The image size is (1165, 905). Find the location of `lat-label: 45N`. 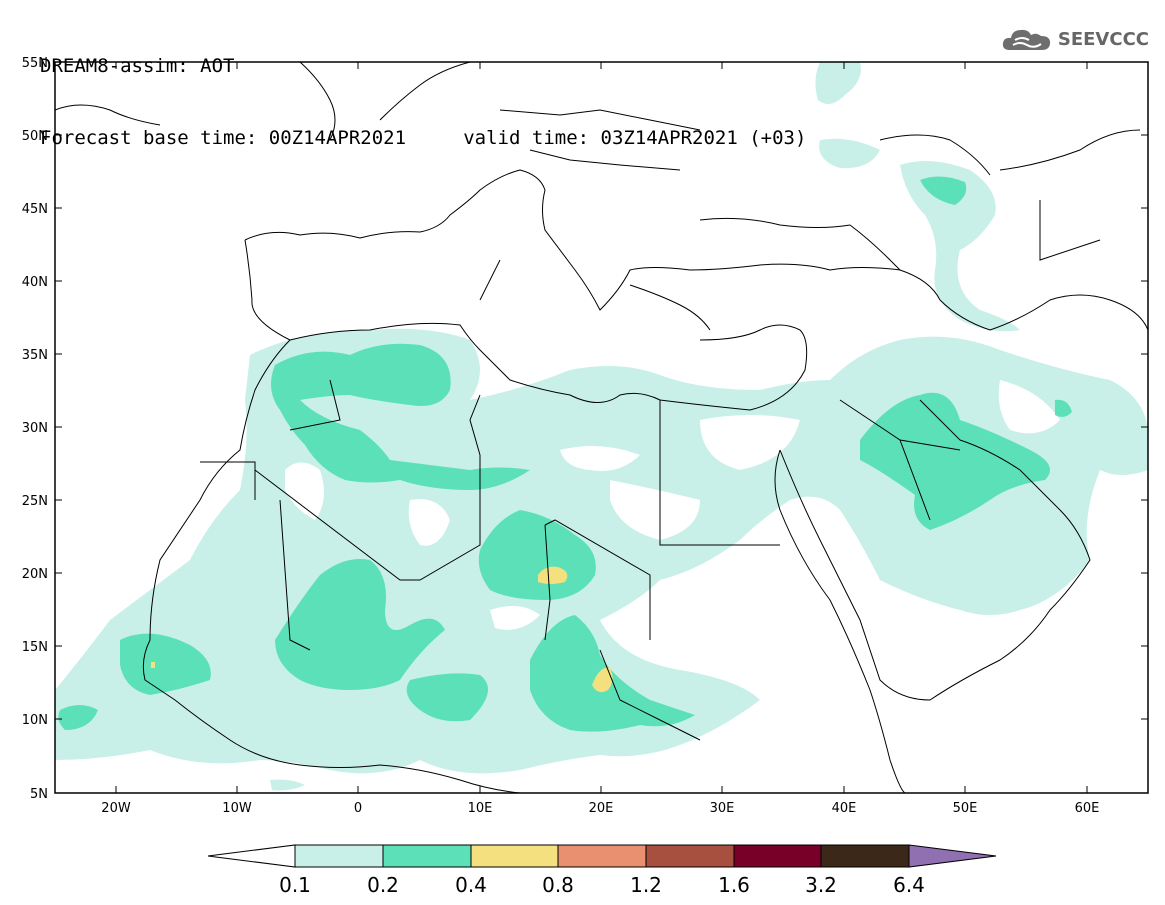

lat-label: 45N is located at coordinates (35, 209).